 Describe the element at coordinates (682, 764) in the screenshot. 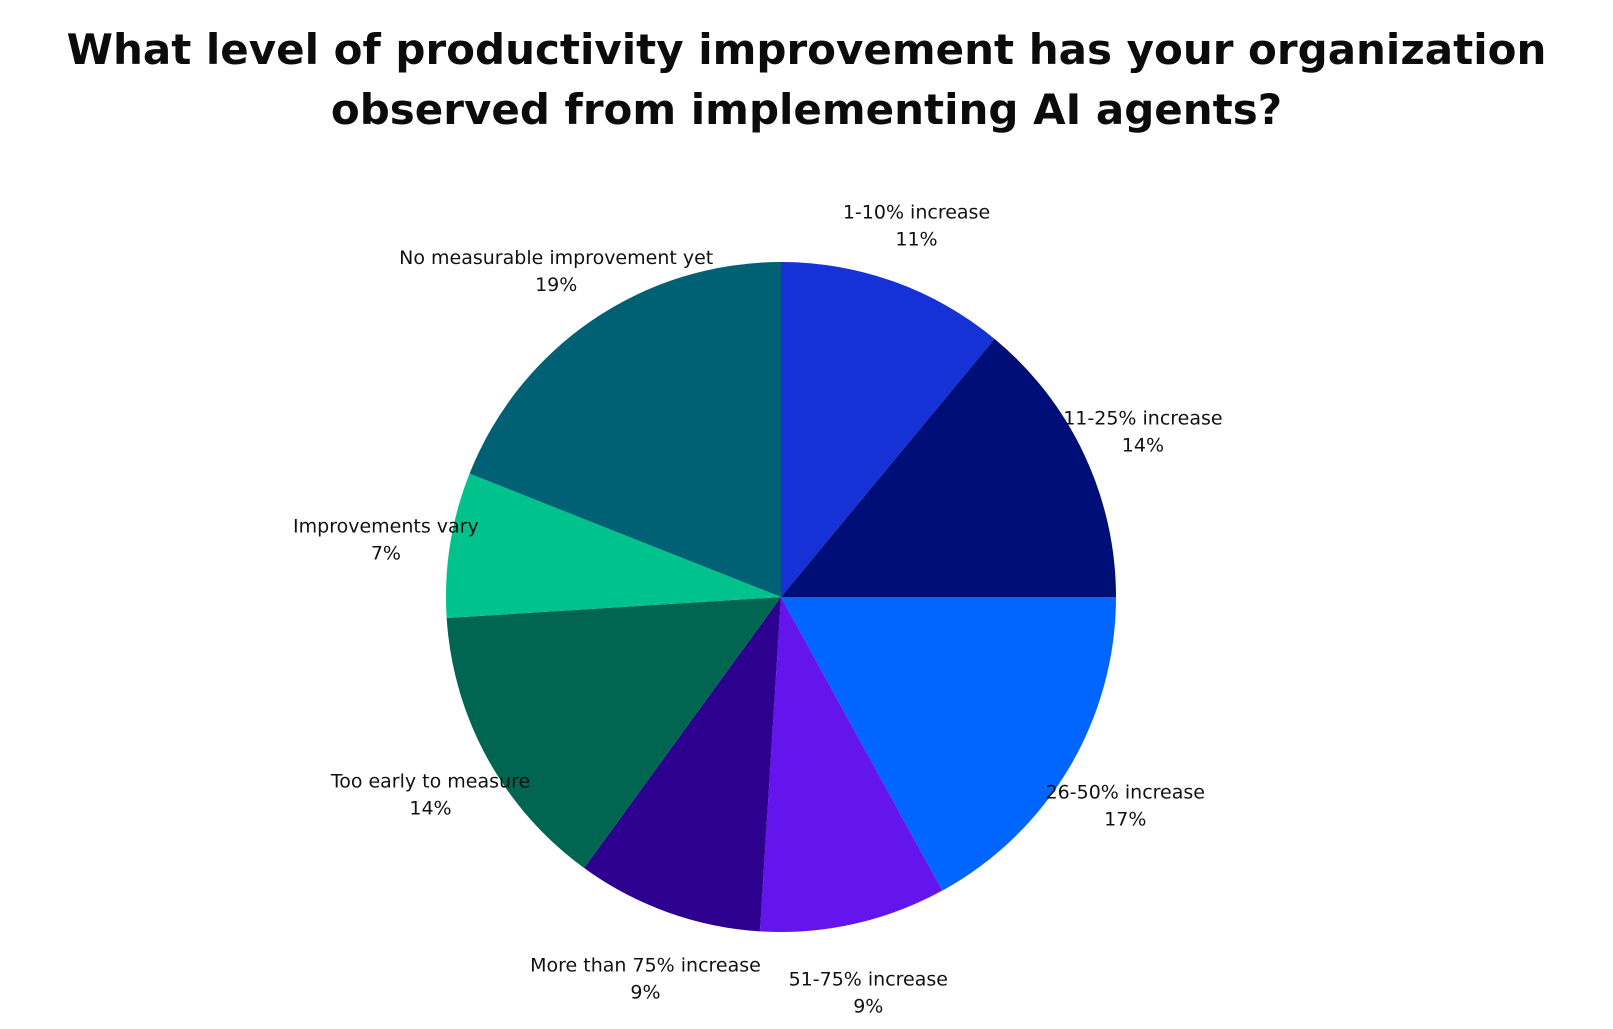

I see `pie-slice-more-than-75-increase` at that location.